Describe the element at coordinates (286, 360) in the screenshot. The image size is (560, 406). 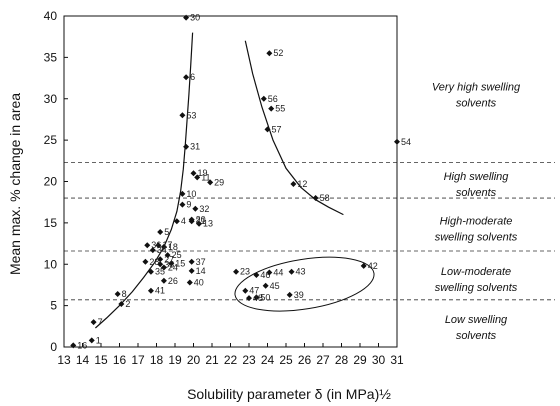
I see `x-tick-label: 25` at that location.